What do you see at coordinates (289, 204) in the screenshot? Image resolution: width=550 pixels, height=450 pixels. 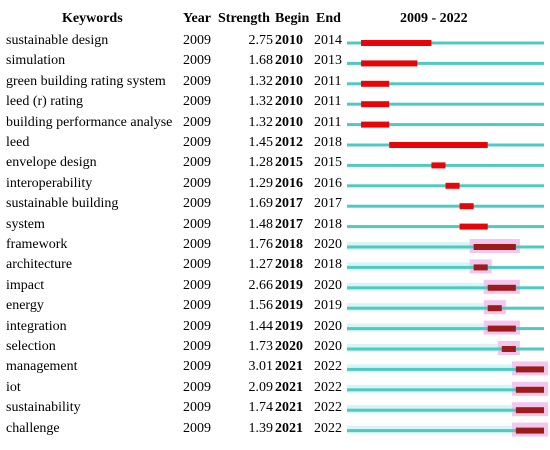 I see `begin-cell: 2017` at bounding box center [289, 204].